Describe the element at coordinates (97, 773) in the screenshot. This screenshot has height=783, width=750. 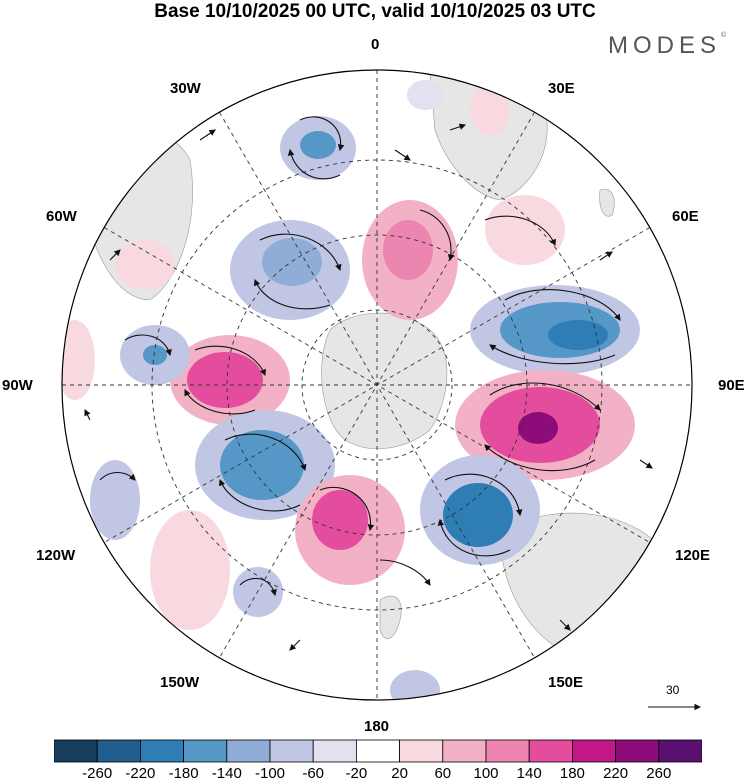
I see `colorbar-tick-label: -260` at that location.